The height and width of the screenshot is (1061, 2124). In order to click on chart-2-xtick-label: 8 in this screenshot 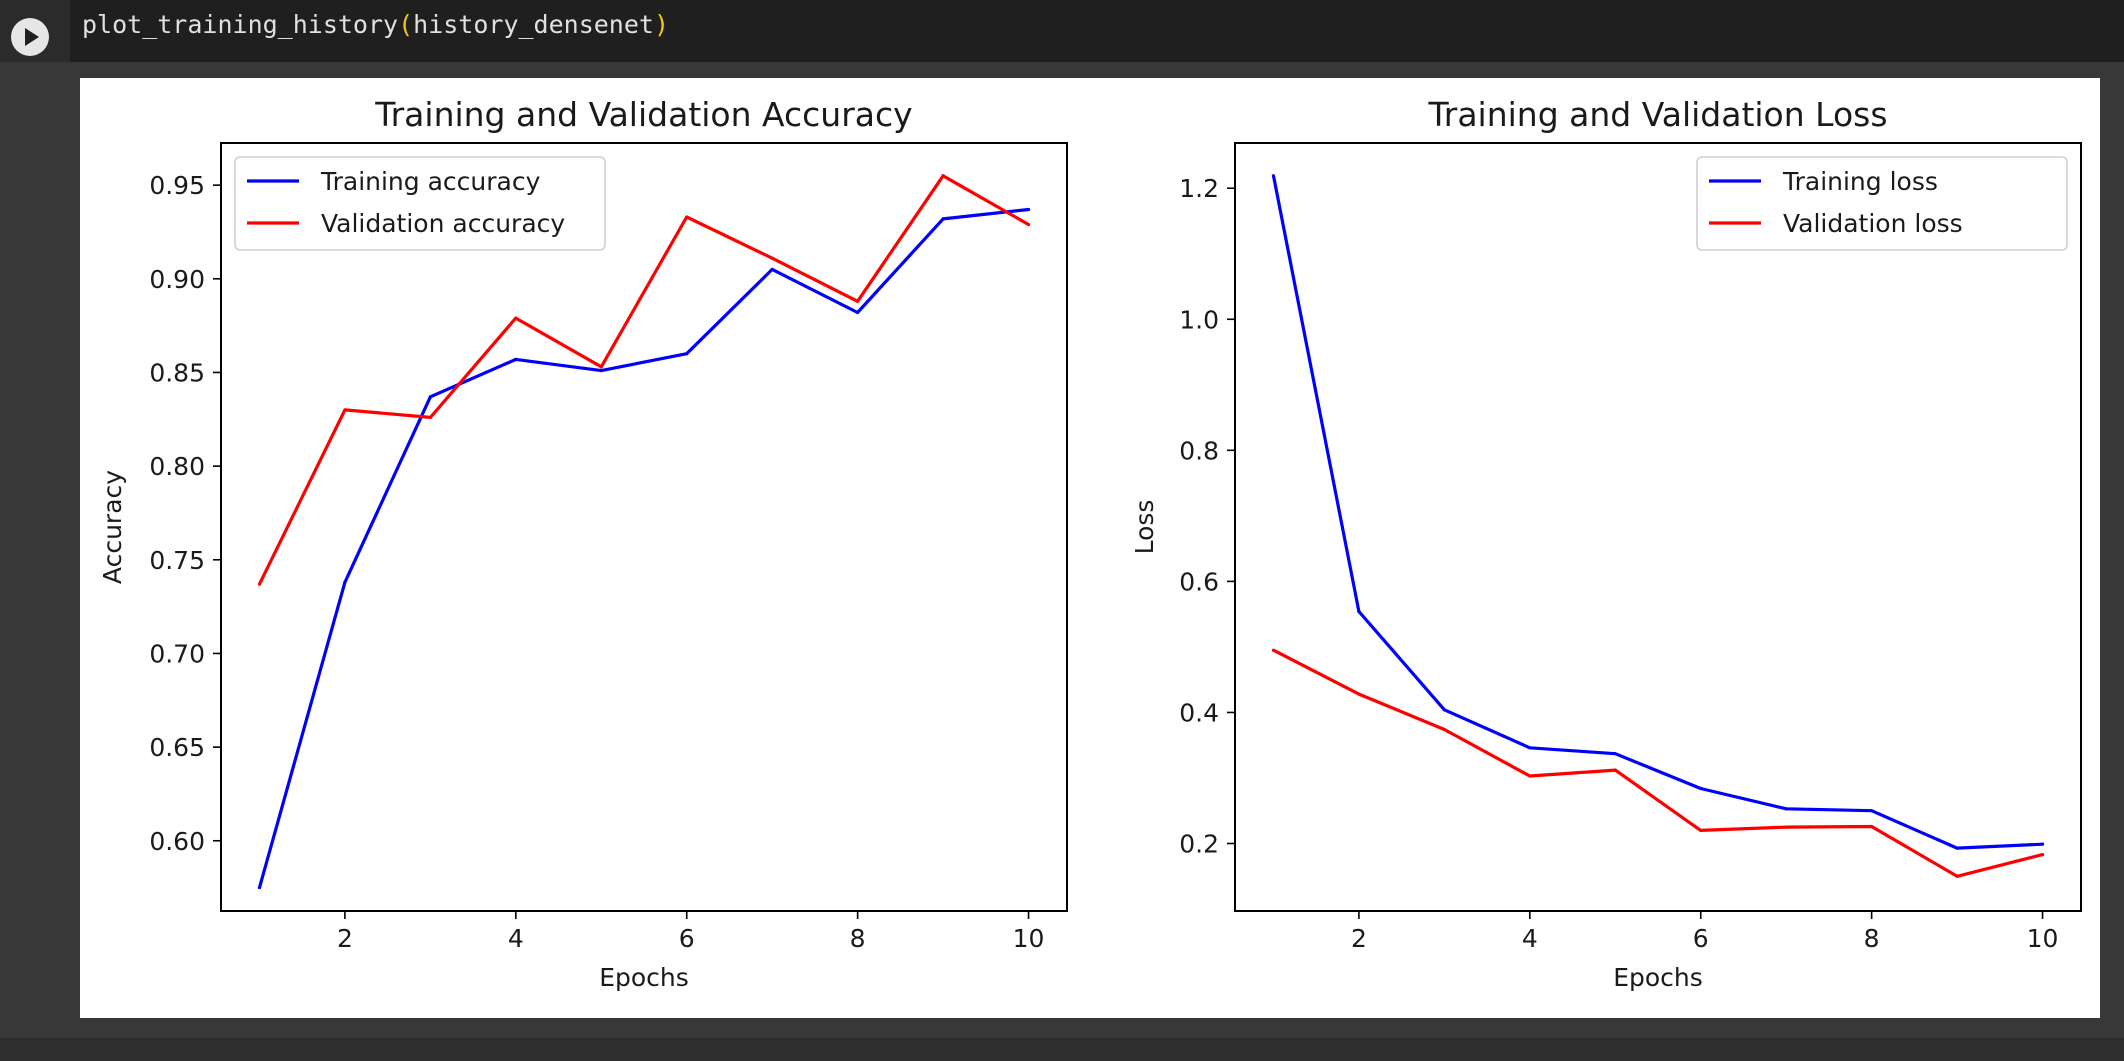, I will do `click(1872, 938)`.